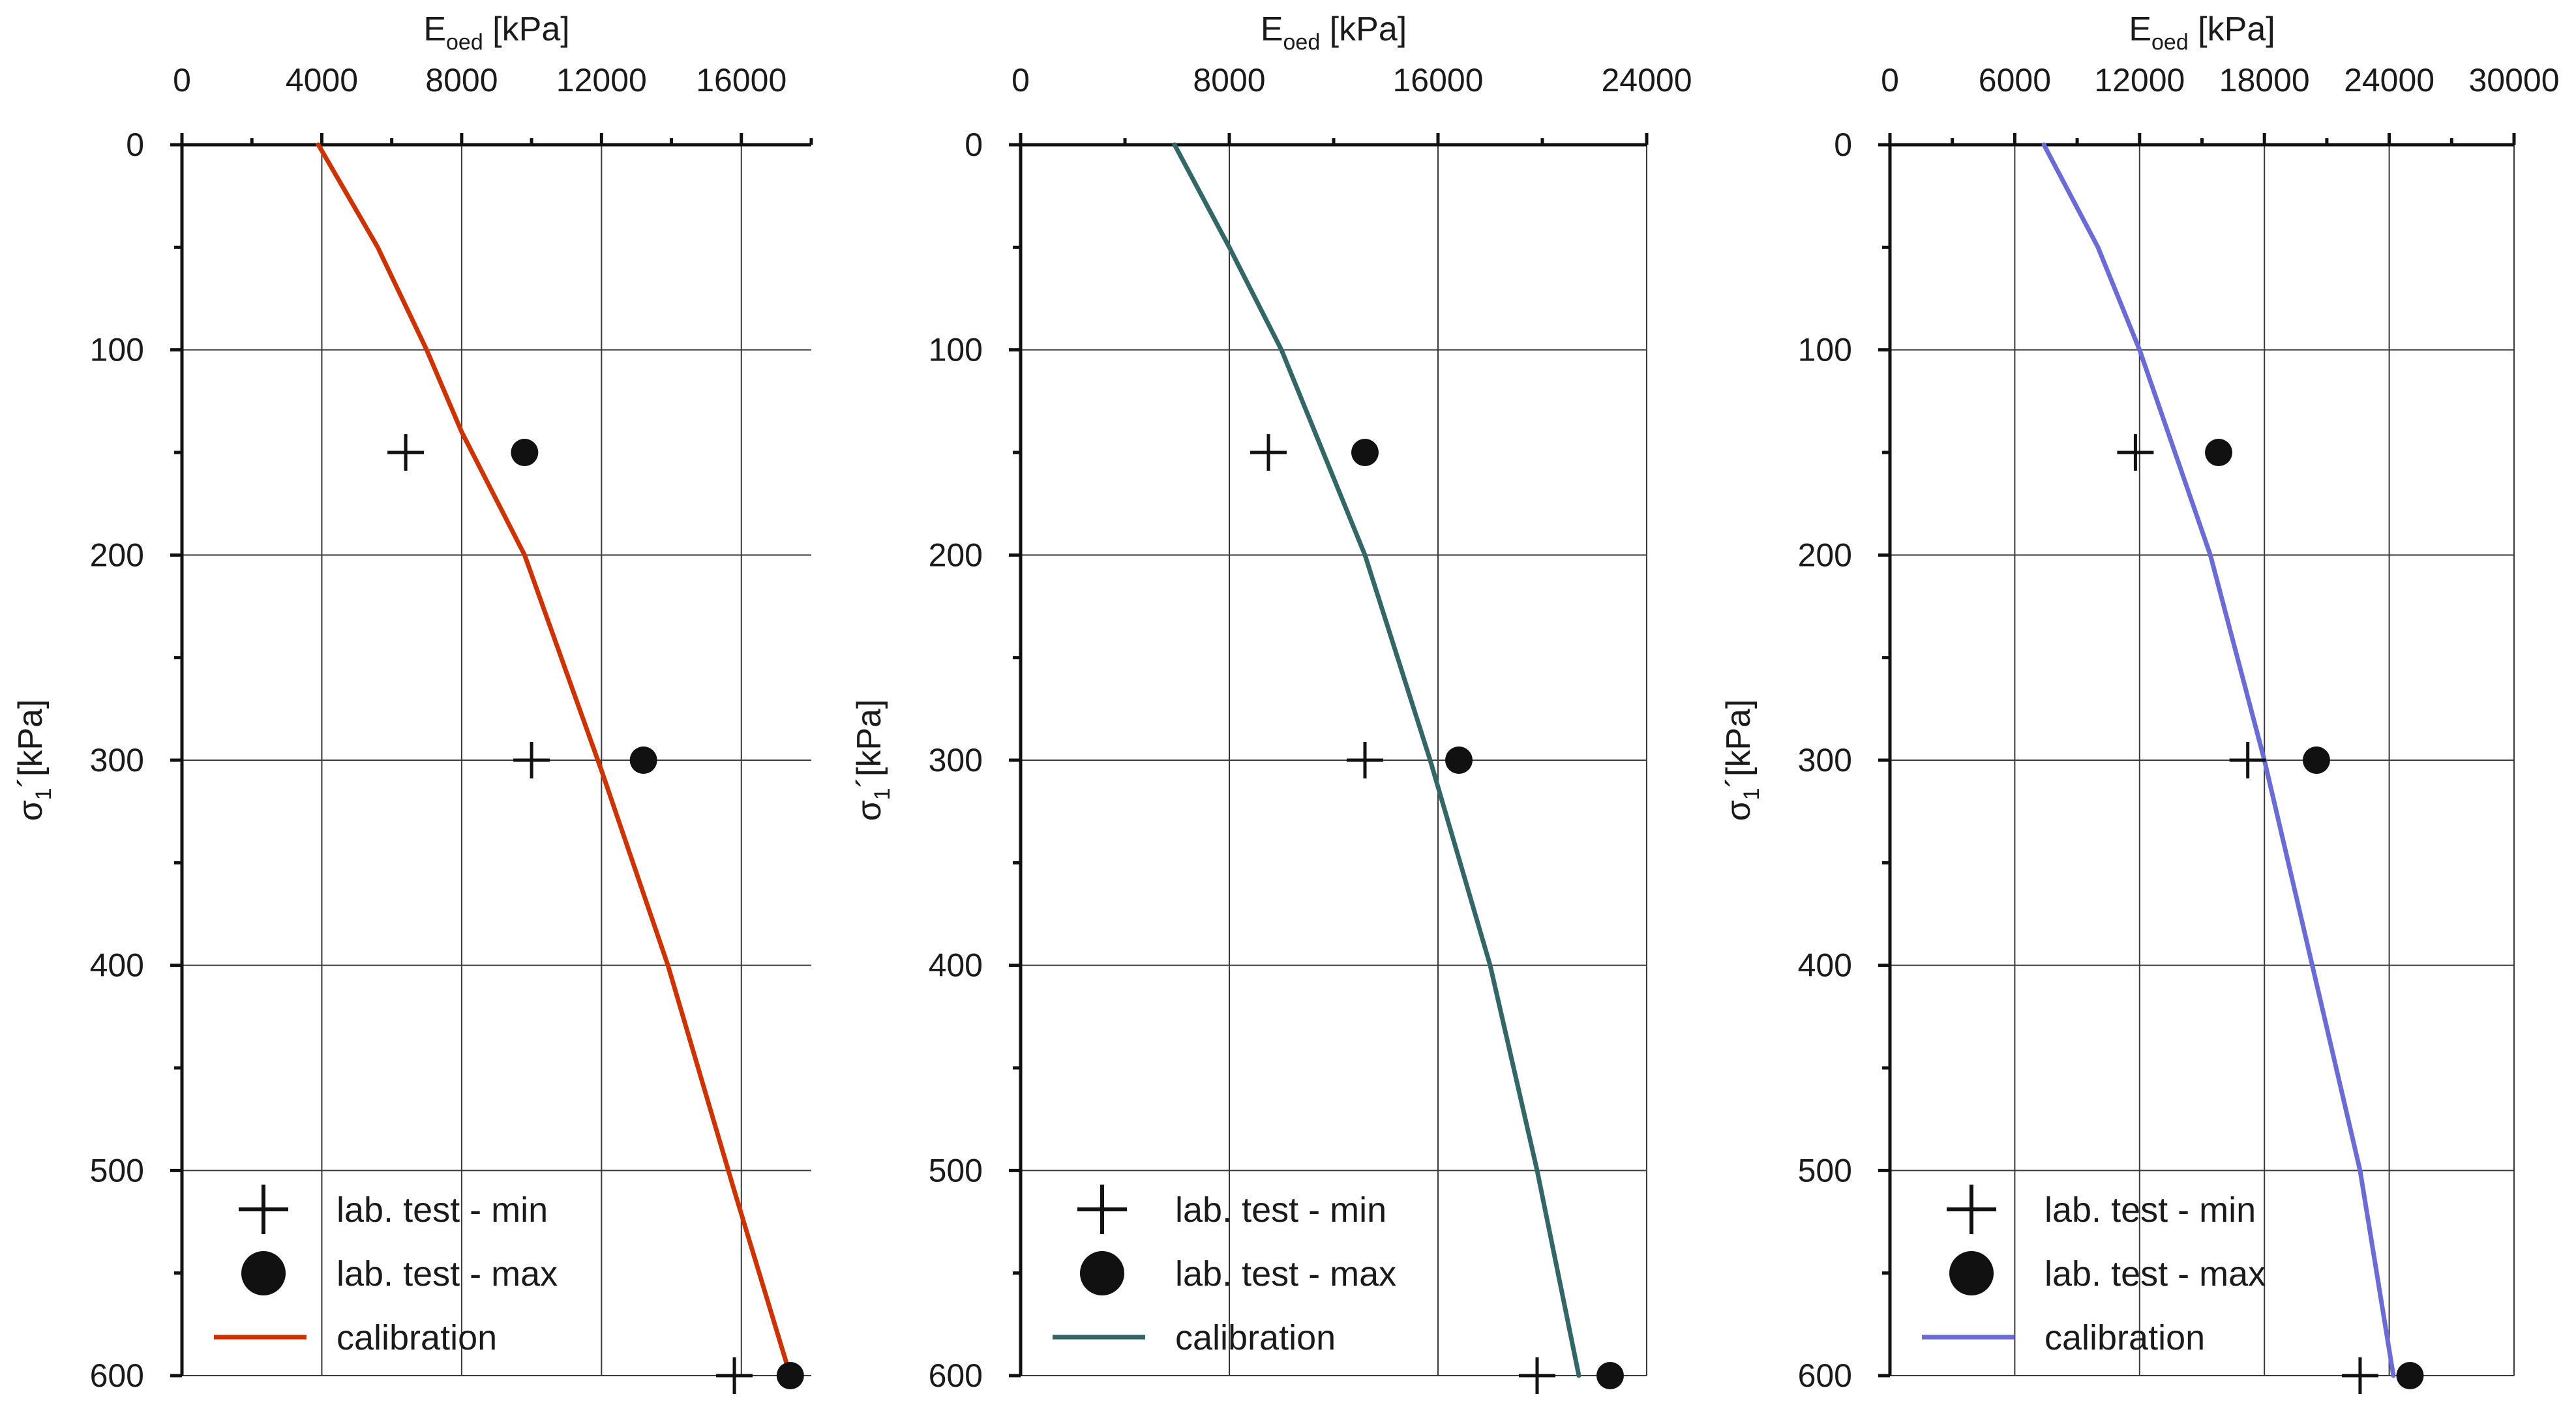  Describe the element at coordinates (2513, 80) in the screenshot. I see `x-tick-label: 30000` at that location.